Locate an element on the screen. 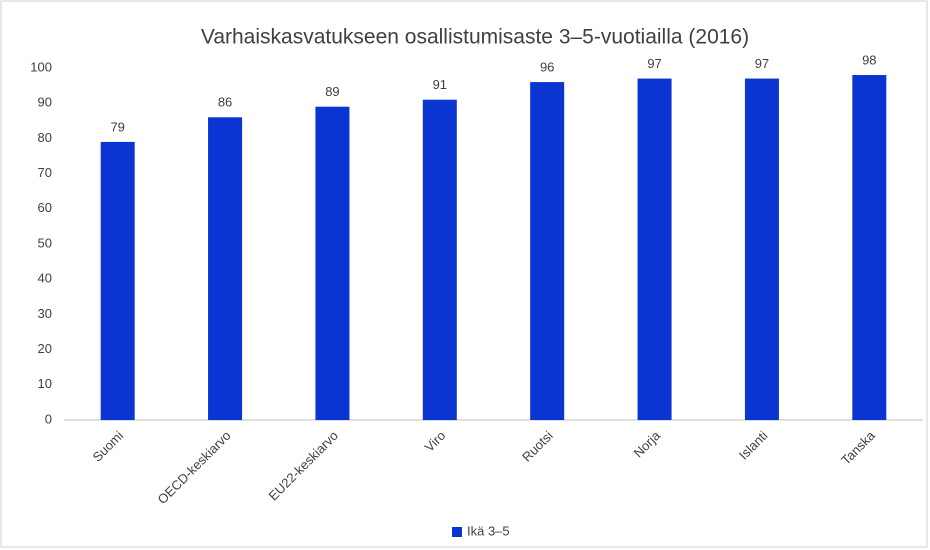 The height and width of the screenshot is (550, 930). y-tick-label: 90 is located at coordinates (45, 102).